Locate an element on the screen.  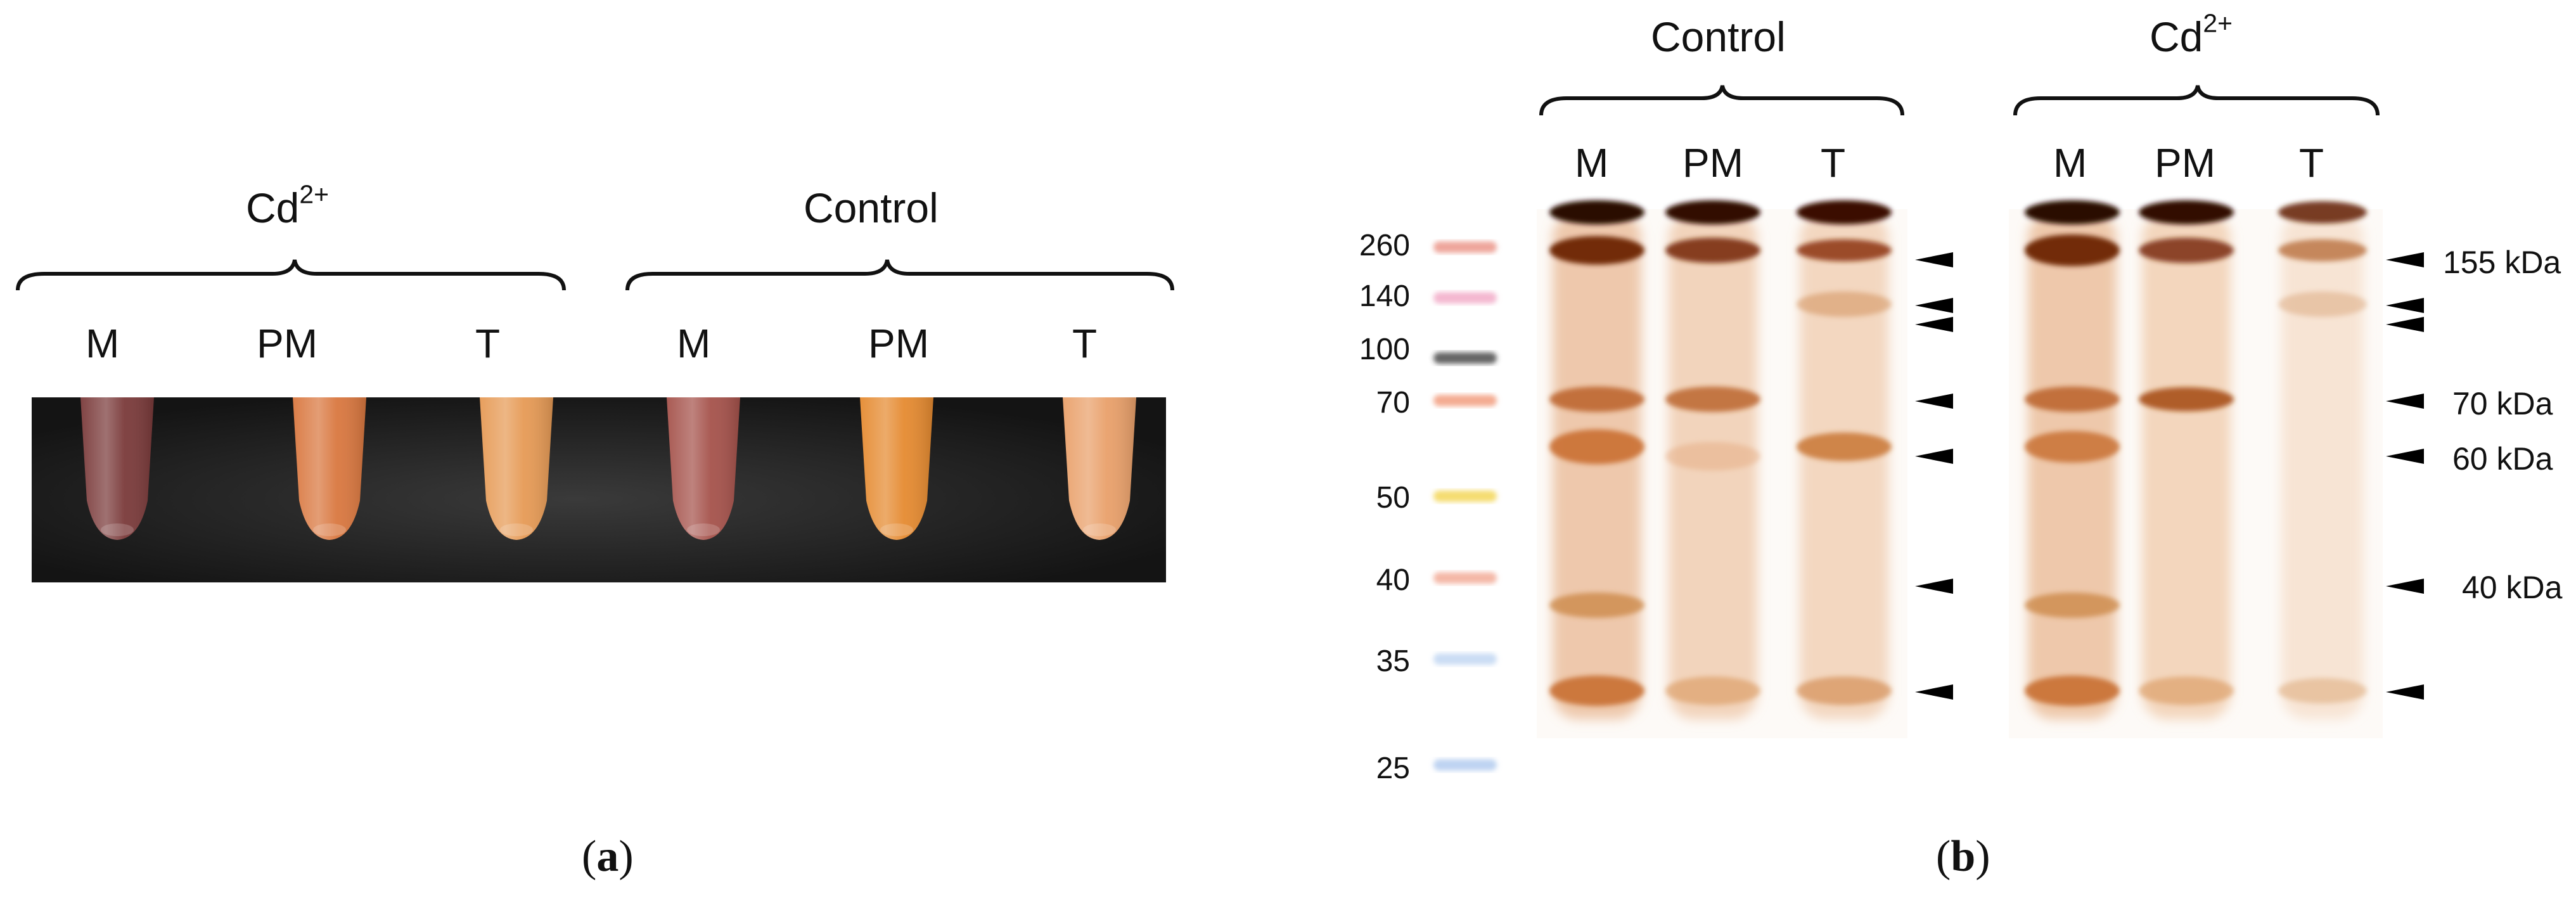
band-label-155-kda: 155 kDa is located at coordinates (2502, 262).